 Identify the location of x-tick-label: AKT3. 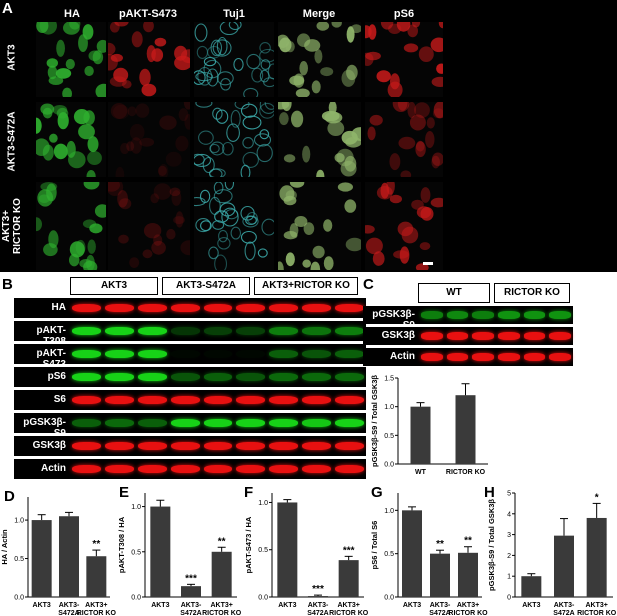
(531, 605).